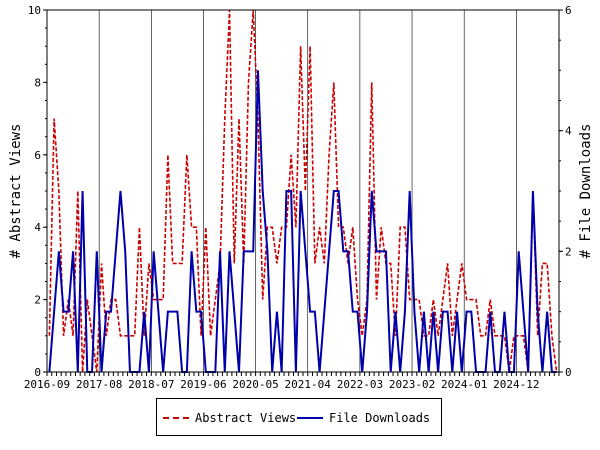 The height and width of the screenshot is (450, 600). What do you see at coordinates (568, 10) in the screenshot?
I see `y2-tick-label: 6` at bounding box center [568, 10].